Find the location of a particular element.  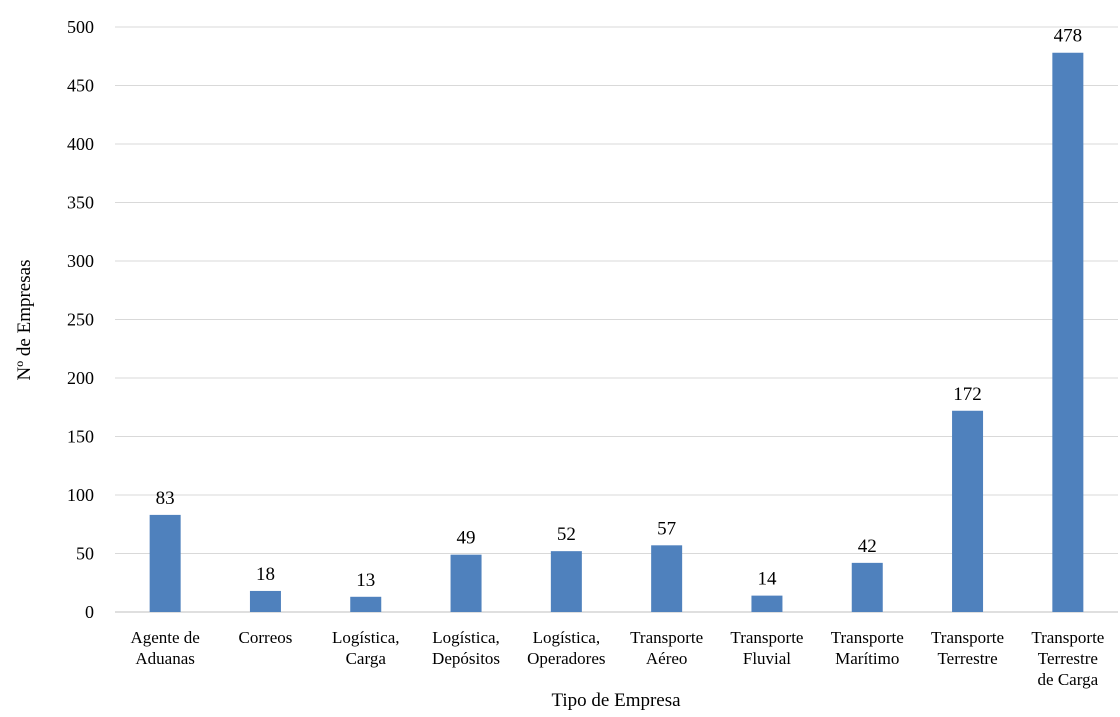

y-tick-label: 450 is located at coordinates (80, 86).